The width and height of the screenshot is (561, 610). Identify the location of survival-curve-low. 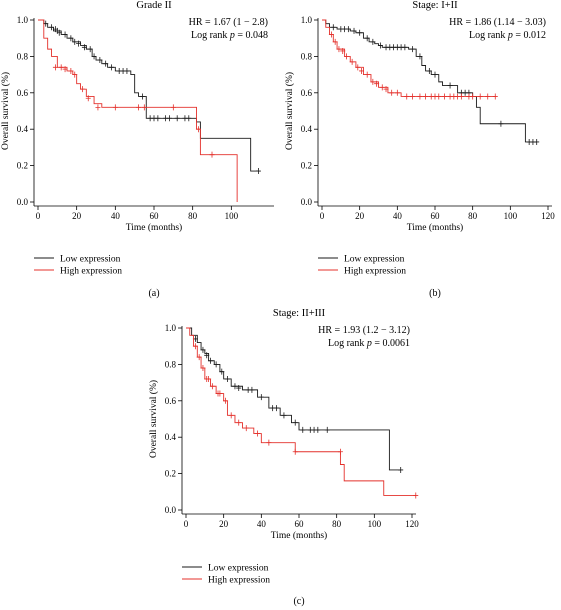
(148, 95).